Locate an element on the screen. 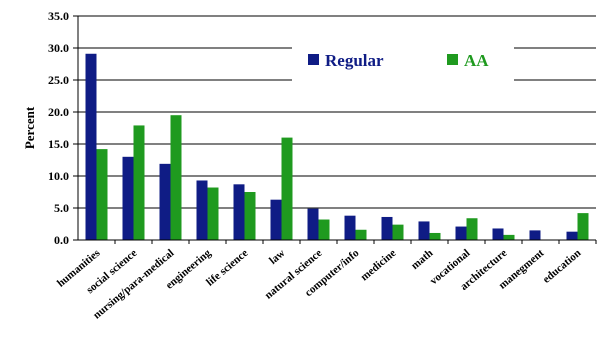 The width and height of the screenshot is (603, 356). bar-aa-education is located at coordinates (583, 226).